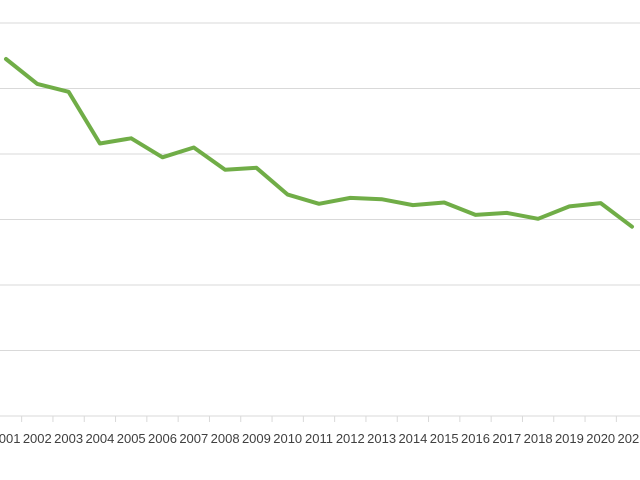  What do you see at coordinates (444, 438) in the screenshot?
I see `x-tick-label: 2015` at bounding box center [444, 438].